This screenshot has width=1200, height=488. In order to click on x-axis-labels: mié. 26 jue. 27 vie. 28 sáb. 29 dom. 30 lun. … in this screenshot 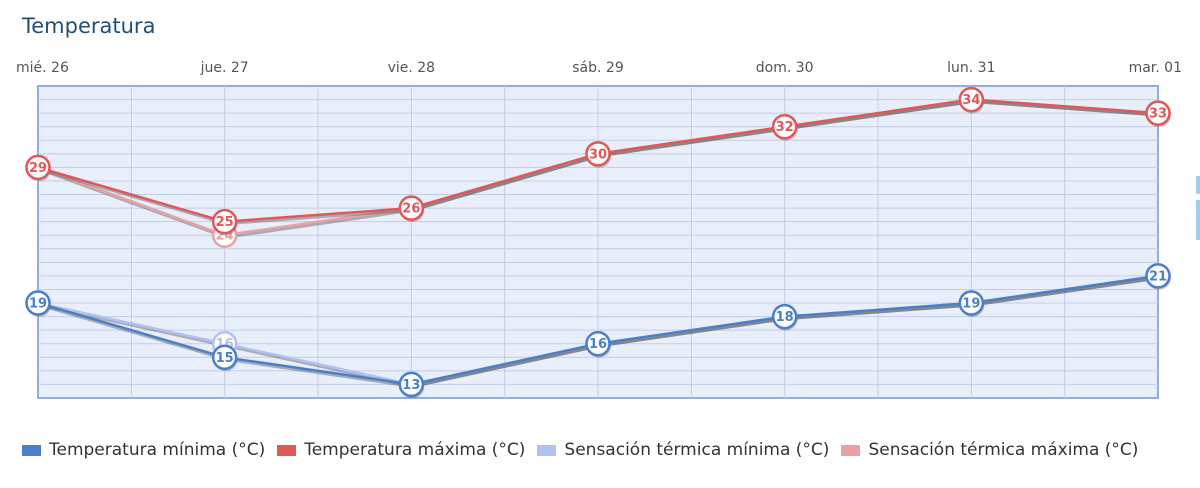, I will do `click(599, 68)`.